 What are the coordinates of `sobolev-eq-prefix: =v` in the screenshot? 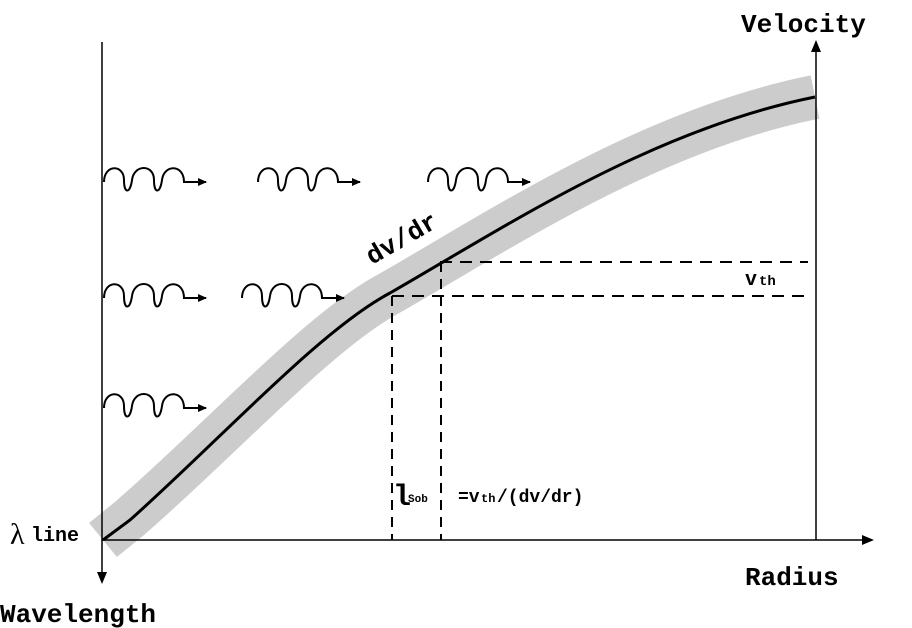 It's located at (469, 498).